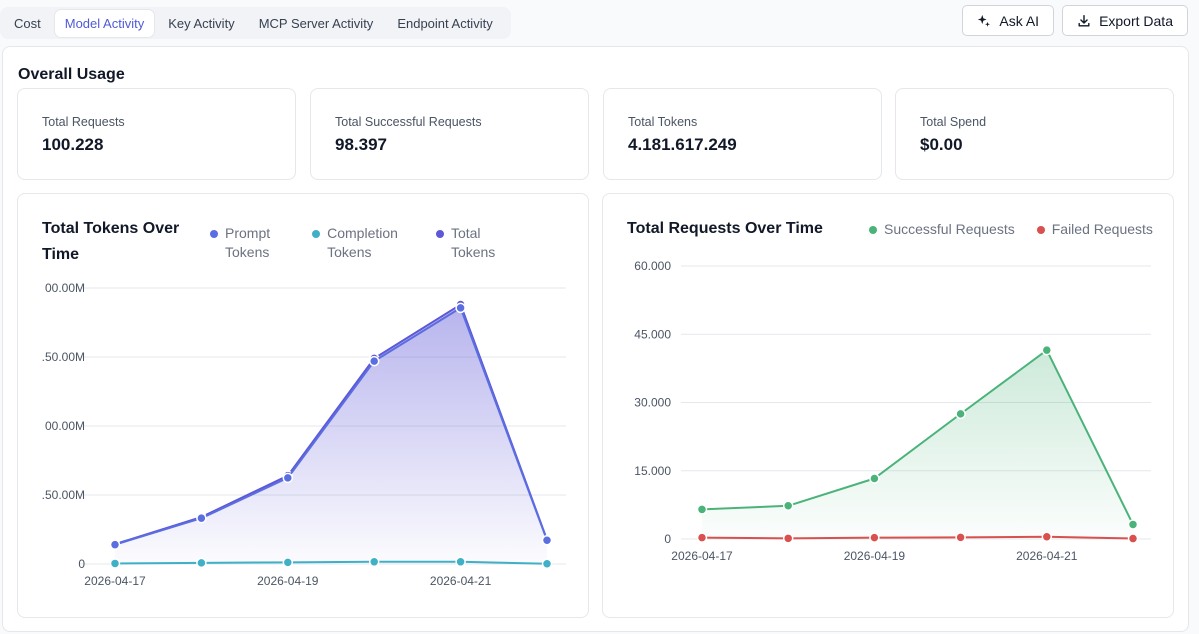  What do you see at coordinates (73, 144) in the screenshot?
I see `stat-value: 100.228` at bounding box center [73, 144].